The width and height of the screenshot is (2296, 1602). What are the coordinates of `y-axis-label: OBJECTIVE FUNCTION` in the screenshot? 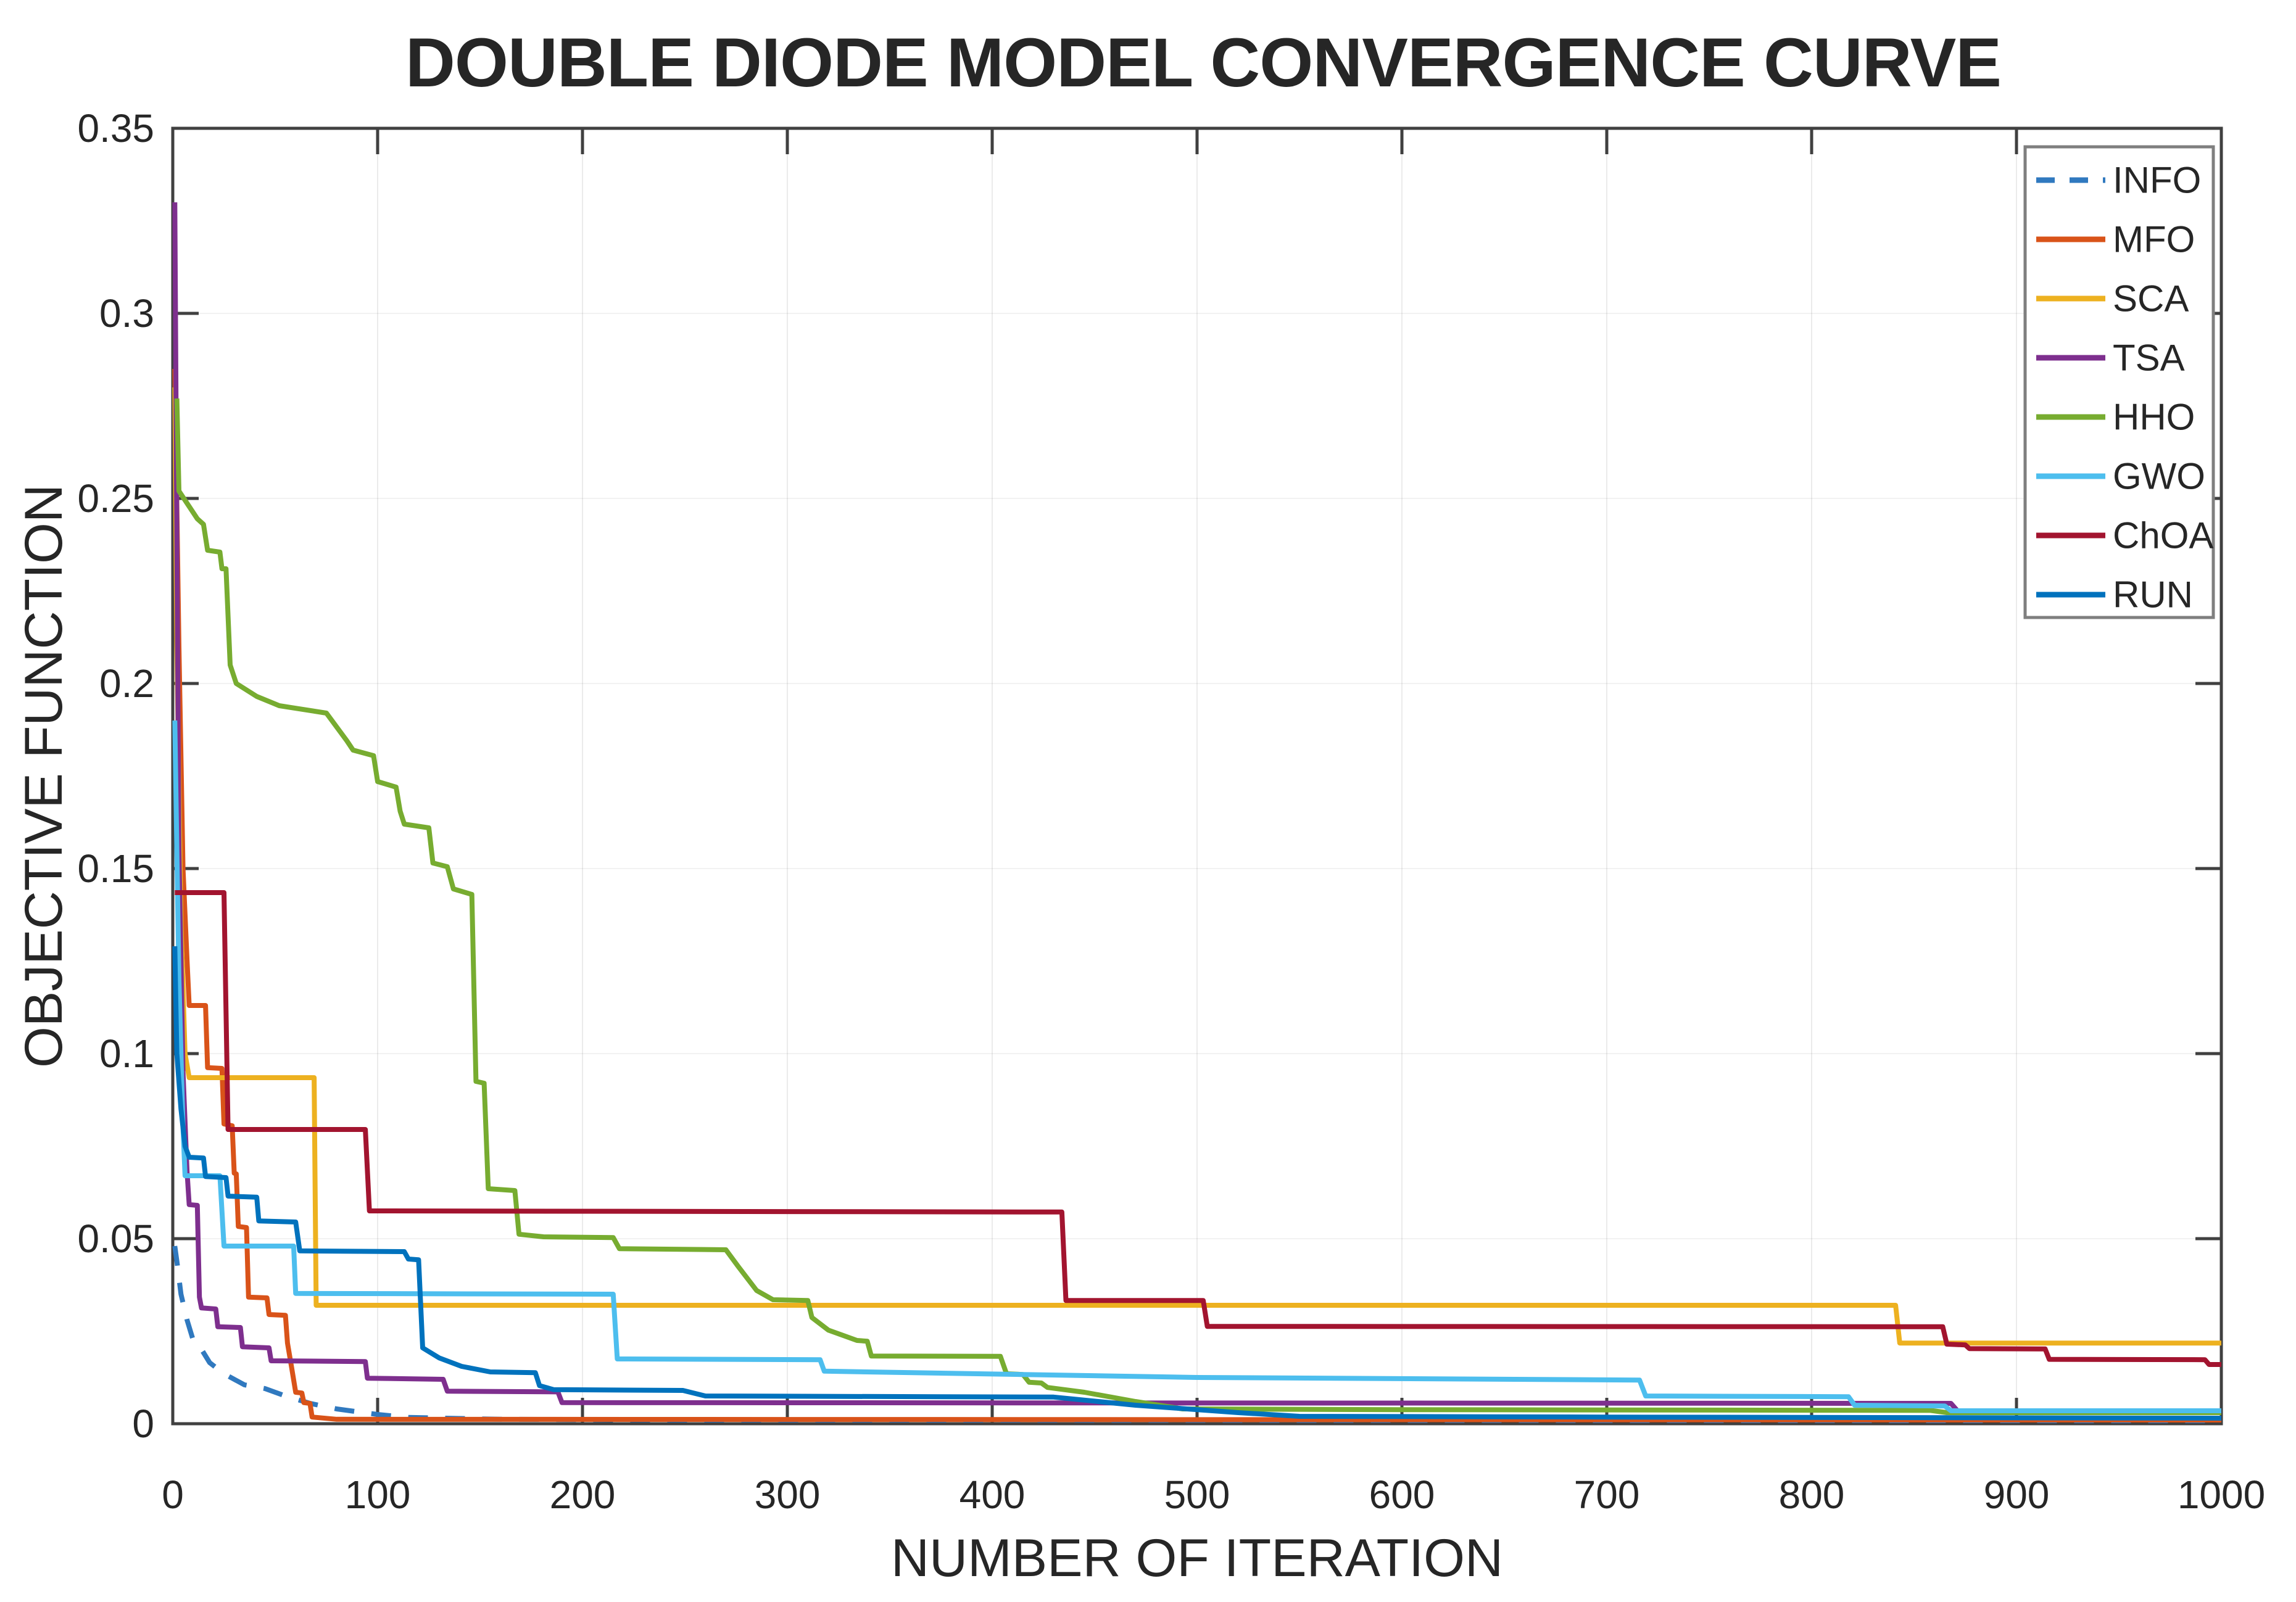 It's located at (43, 776).